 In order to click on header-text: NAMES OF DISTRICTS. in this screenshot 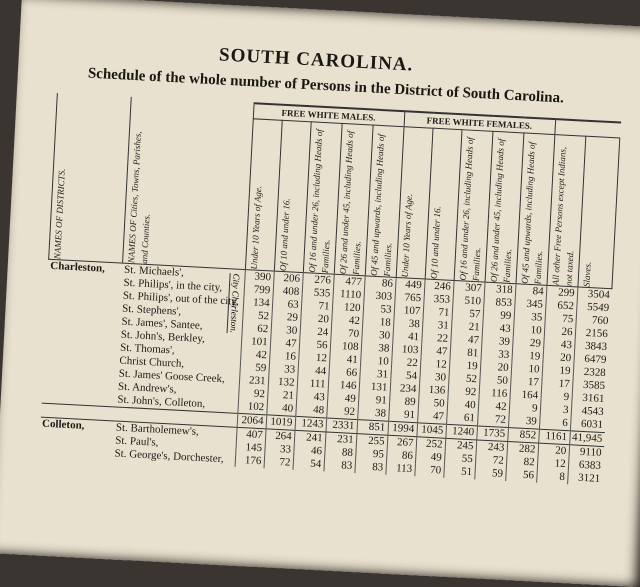, I will do `click(59, 214)`.